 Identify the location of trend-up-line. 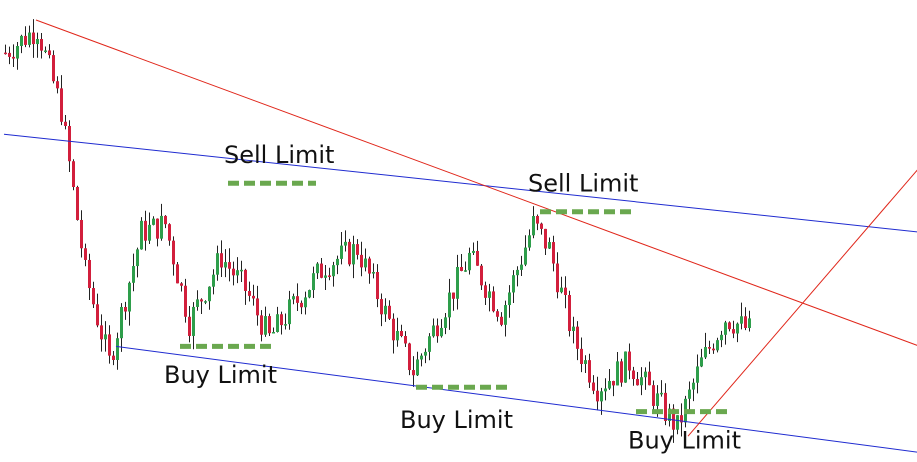
(802, 303).